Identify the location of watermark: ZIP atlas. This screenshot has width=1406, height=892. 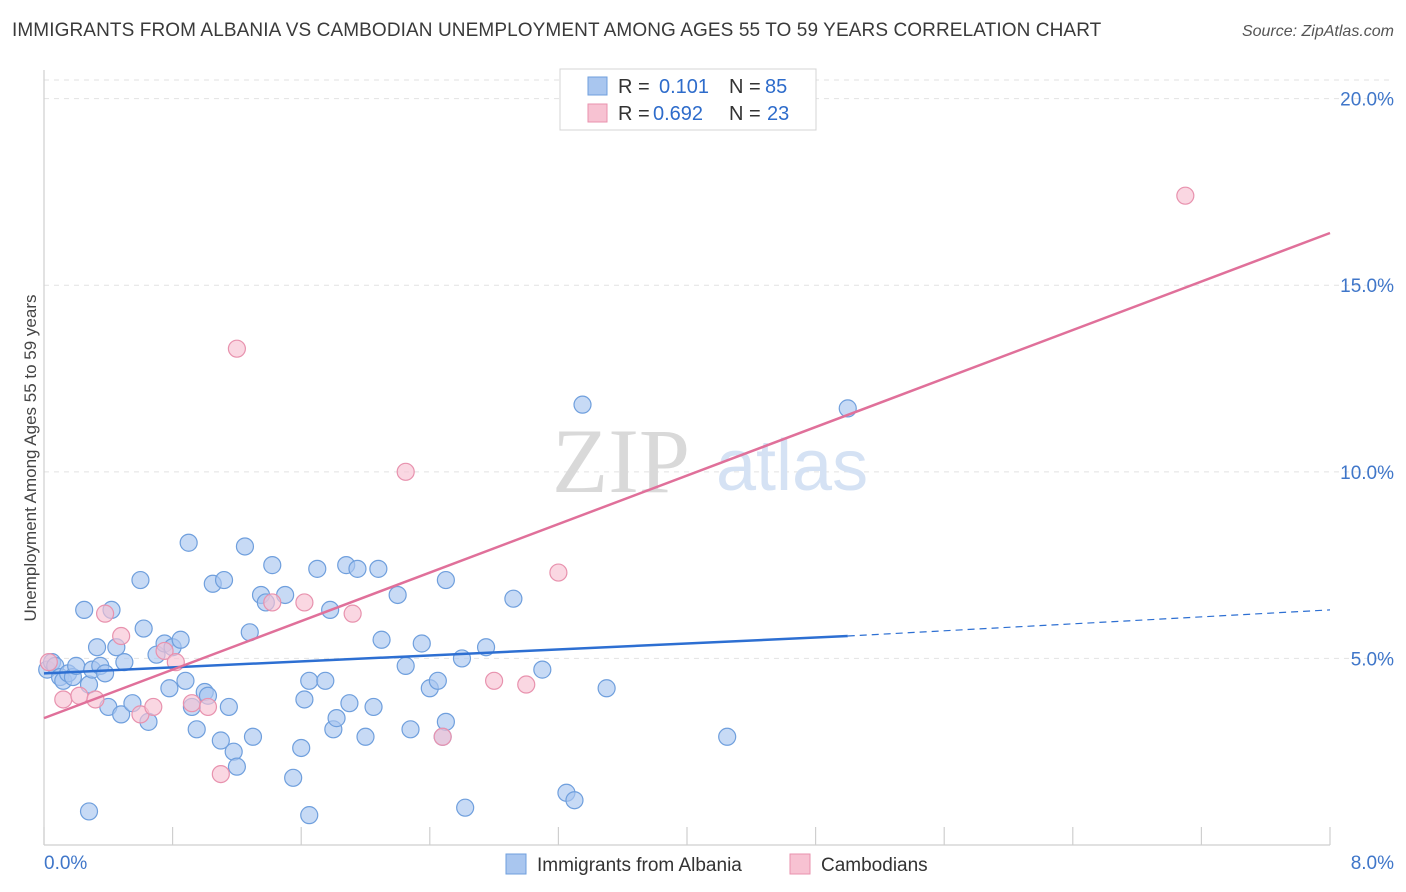
(710, 461).